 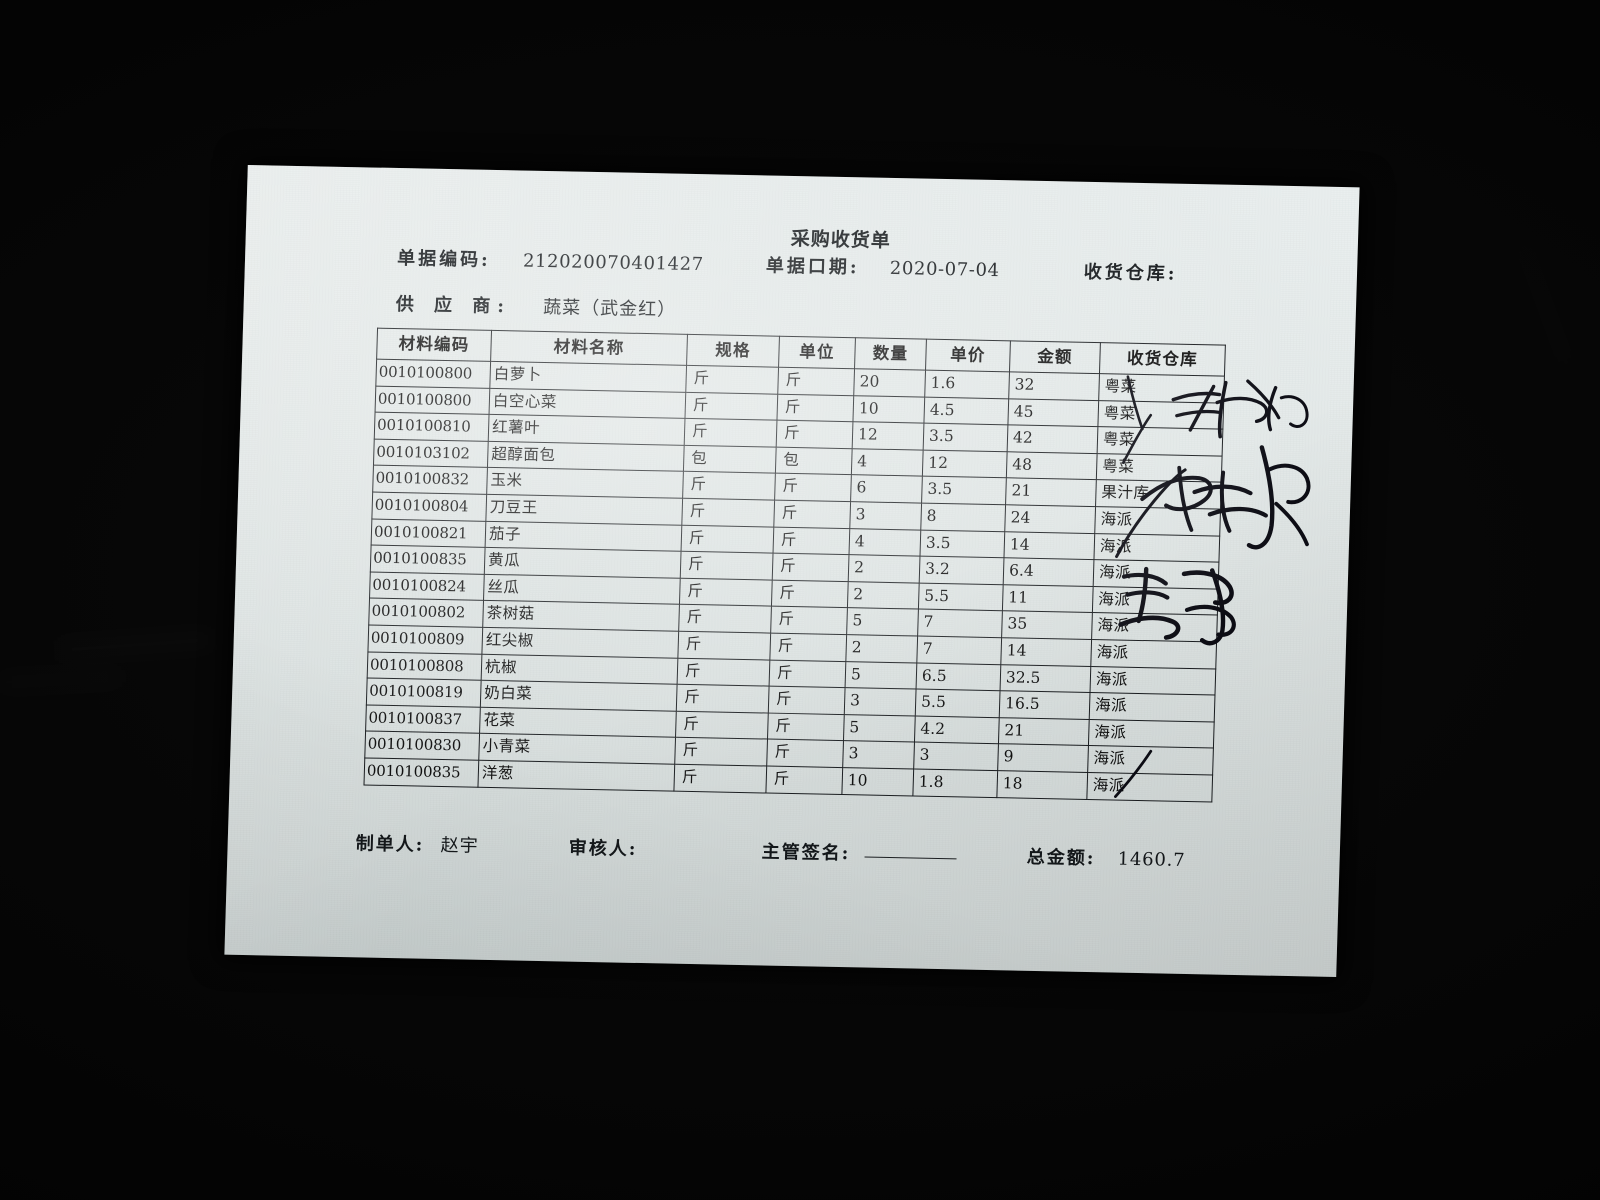 I want to click on cell-unit-price: 4.5, so click(x=966, y=410).